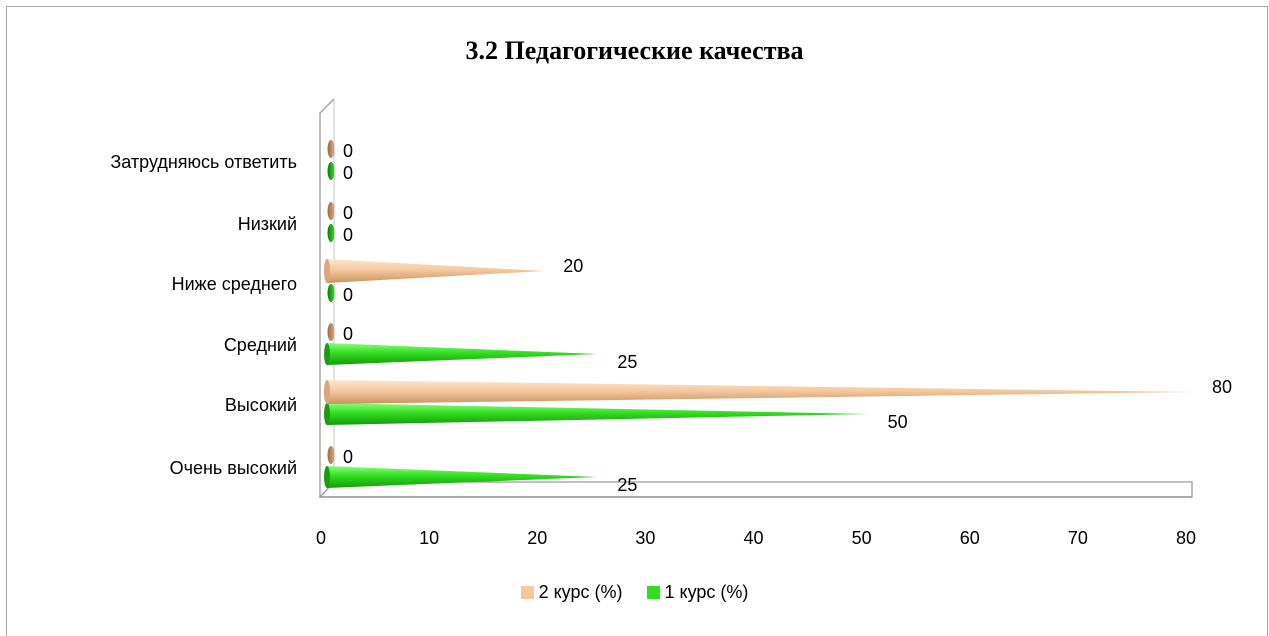 Image resolution: width=1269 pixels, height=636 pixels. Describe the element at coordinates (898, 422) in the screenshot. I see `data-label: 50` at that location.